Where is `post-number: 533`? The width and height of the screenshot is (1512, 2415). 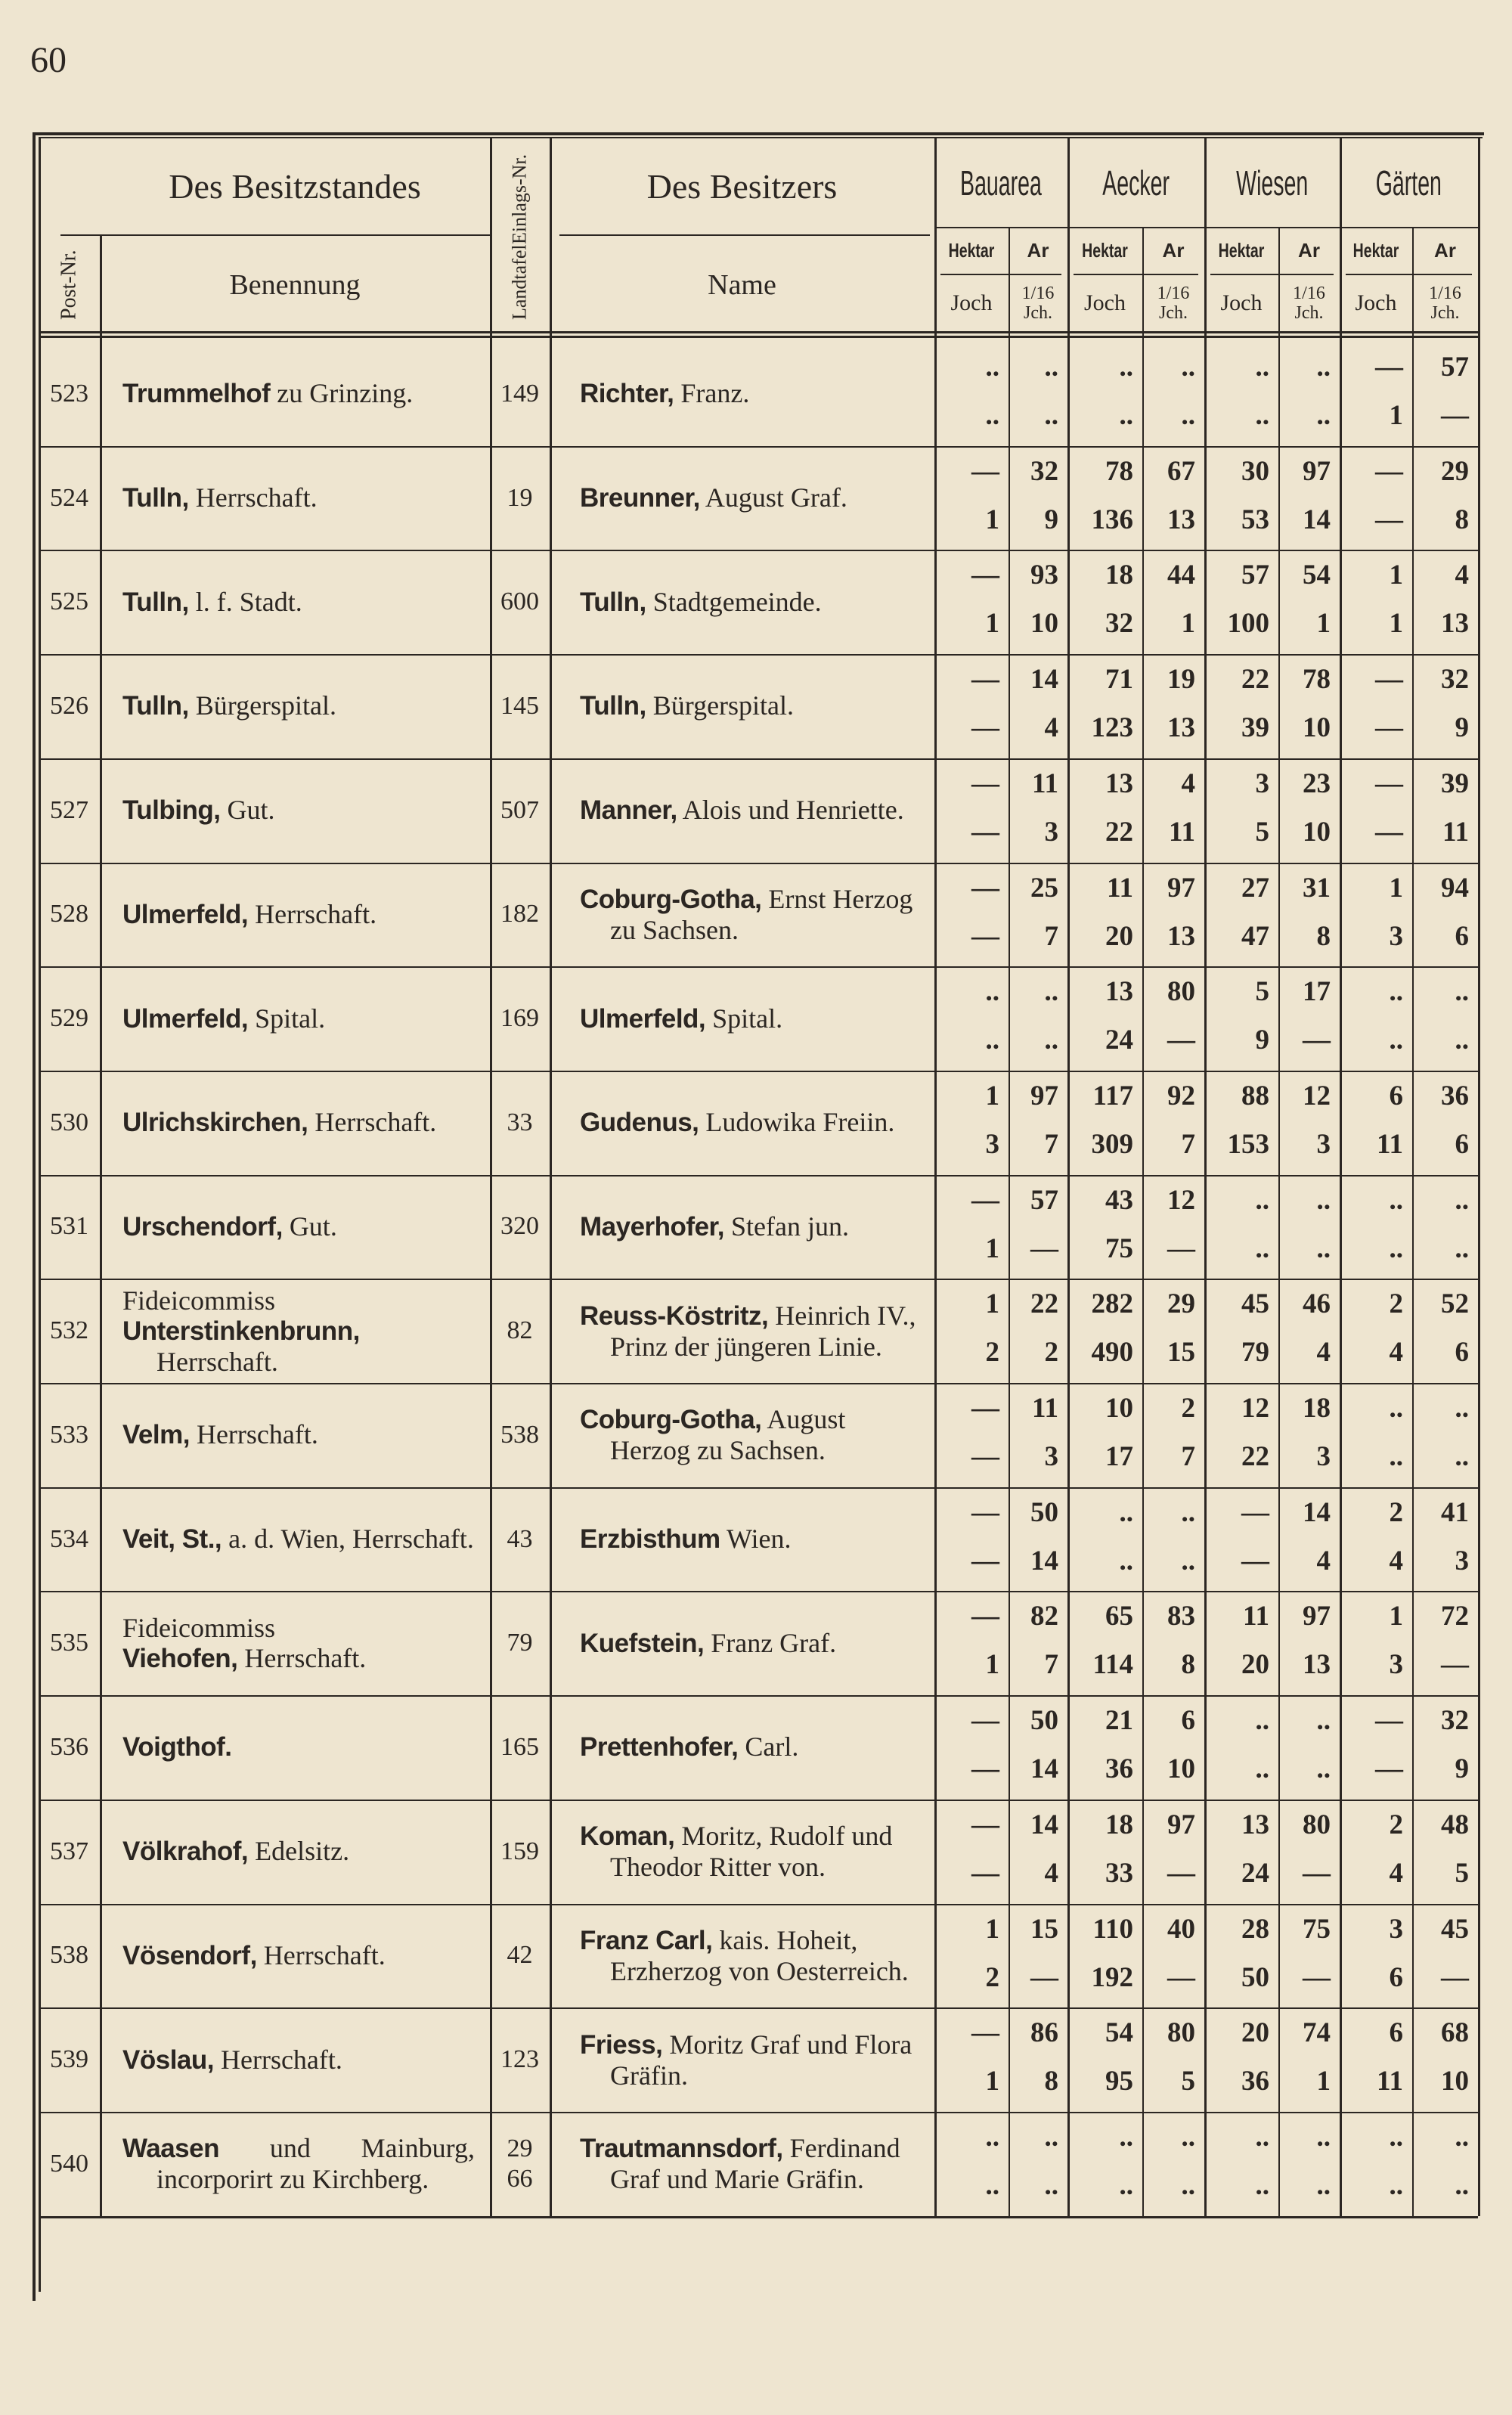 post-number: 533 is located at coordinates (69, 1434).